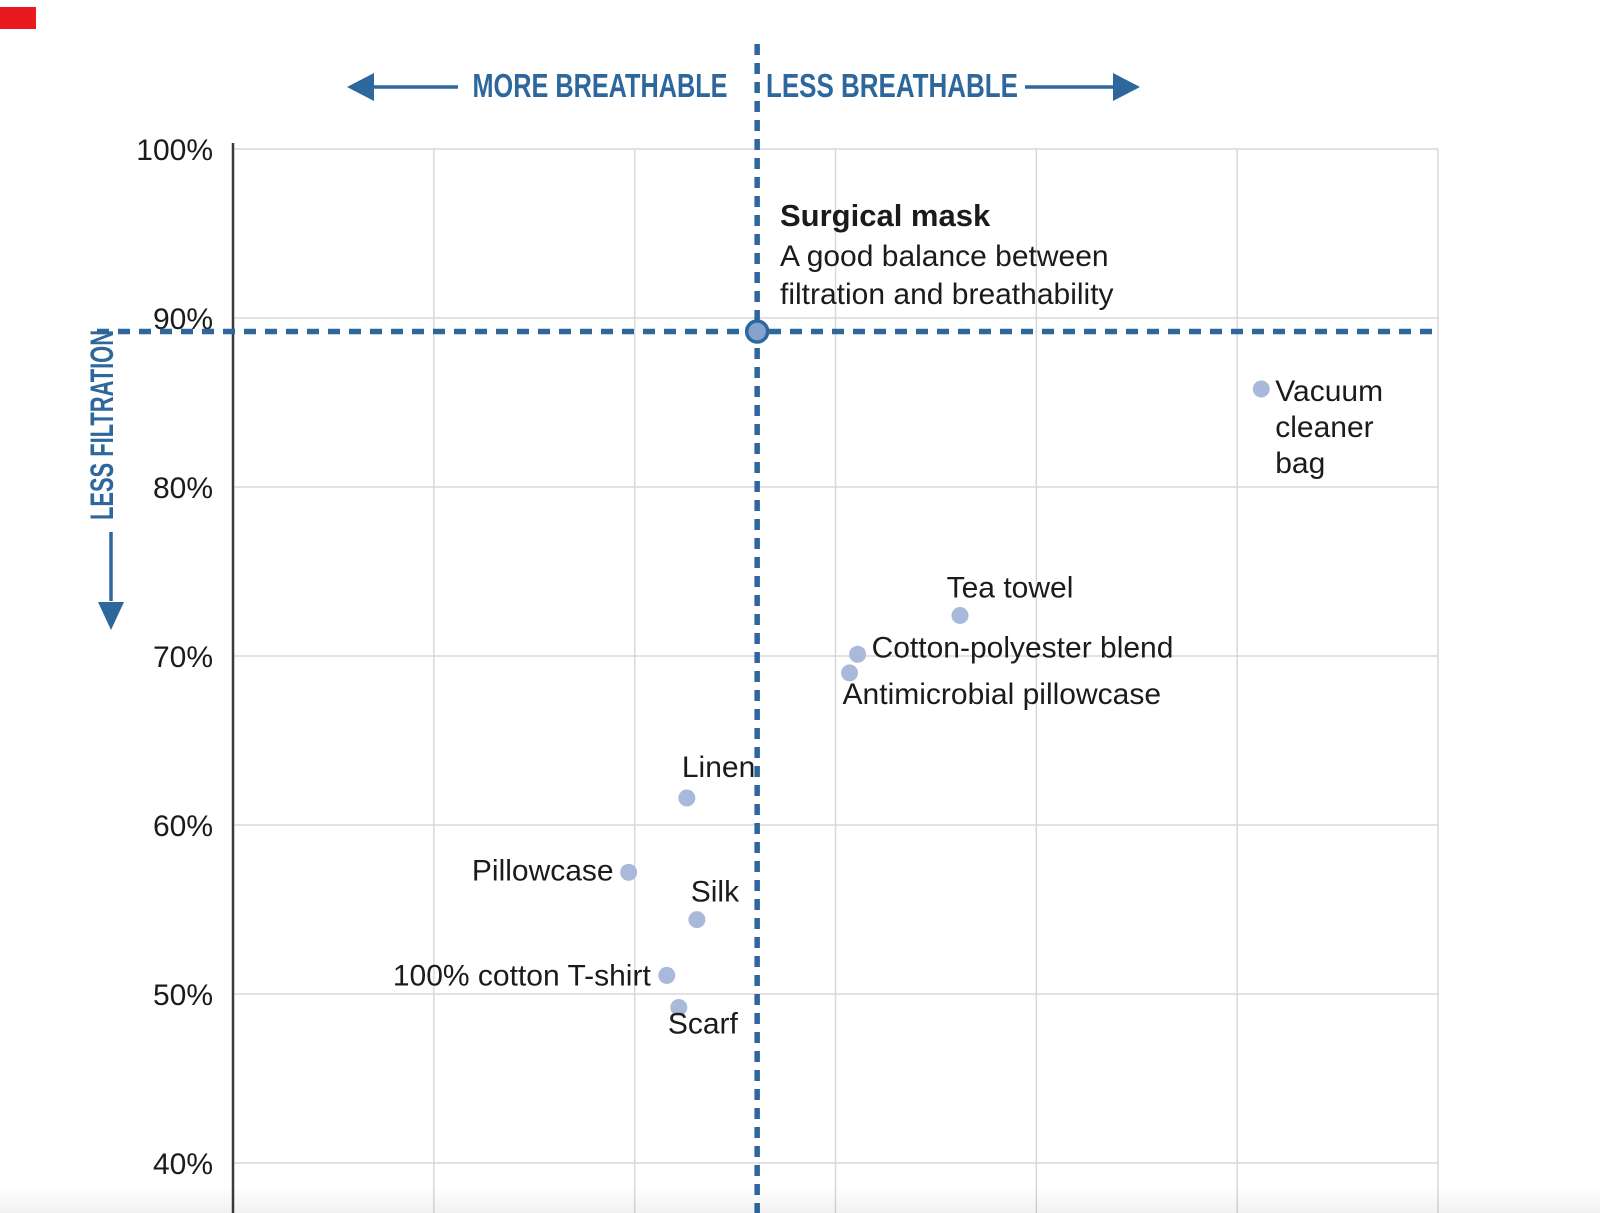 The image size is (1600, 1213). I want to click on filtration-axis-header: LESS FILTRATION, so click(104, 480).